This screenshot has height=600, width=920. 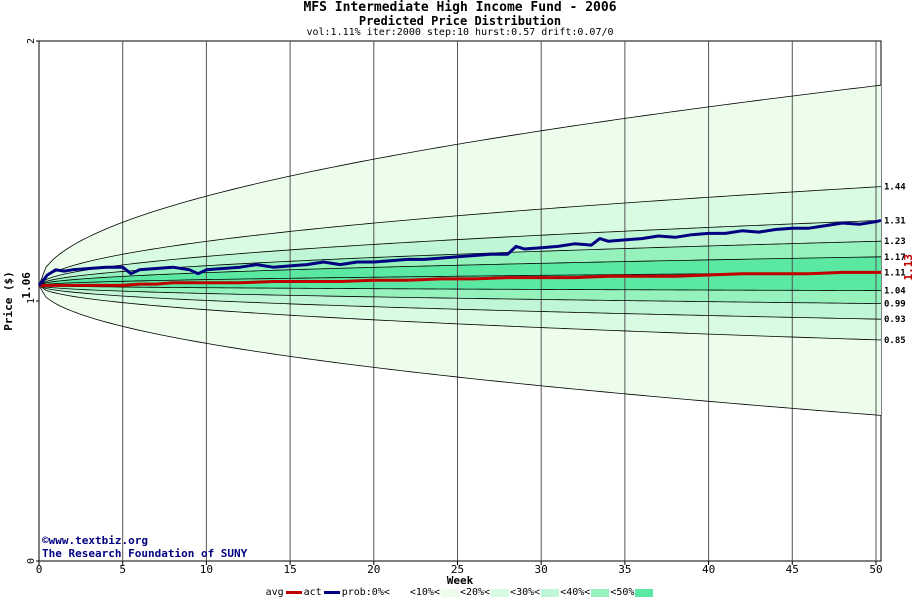 I want to click on x-tick-label-35: 35, so click(x=624, y=569).